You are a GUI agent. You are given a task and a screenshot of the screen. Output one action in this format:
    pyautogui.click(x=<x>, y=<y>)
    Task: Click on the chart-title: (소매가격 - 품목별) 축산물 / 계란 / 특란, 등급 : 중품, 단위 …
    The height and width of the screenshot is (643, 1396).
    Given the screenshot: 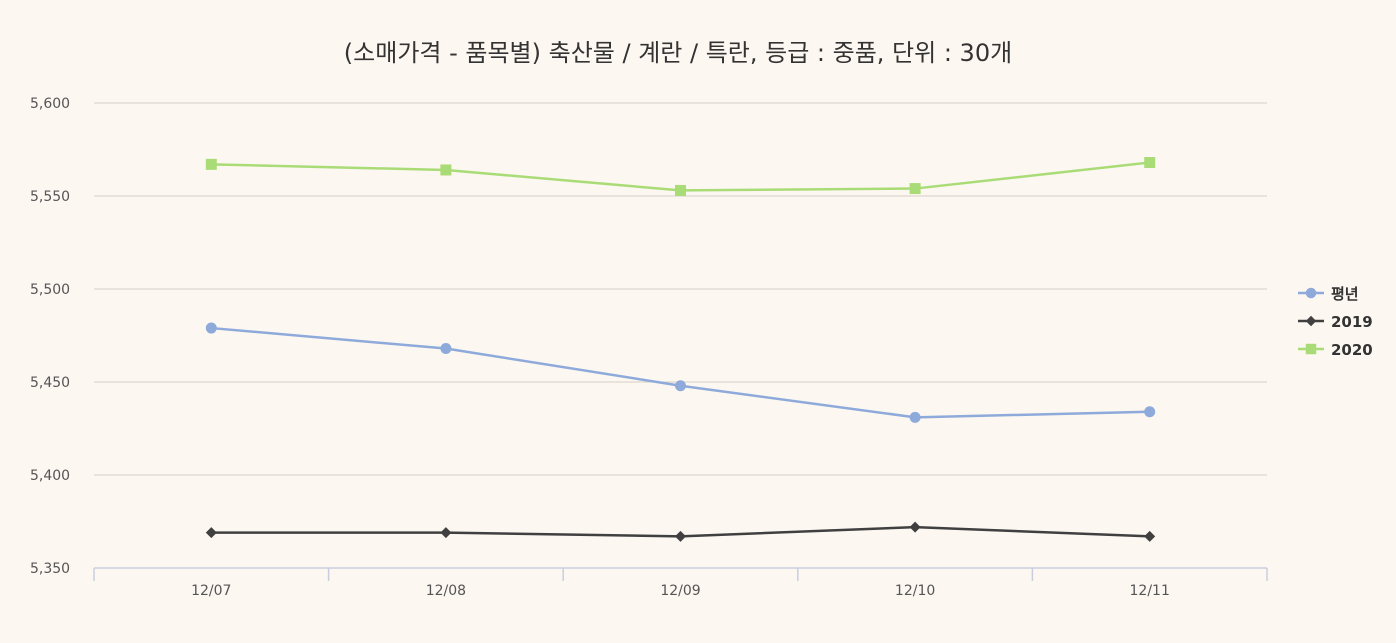 What is the action you would take?
    pyautogui.click(x=678, y=53)
    